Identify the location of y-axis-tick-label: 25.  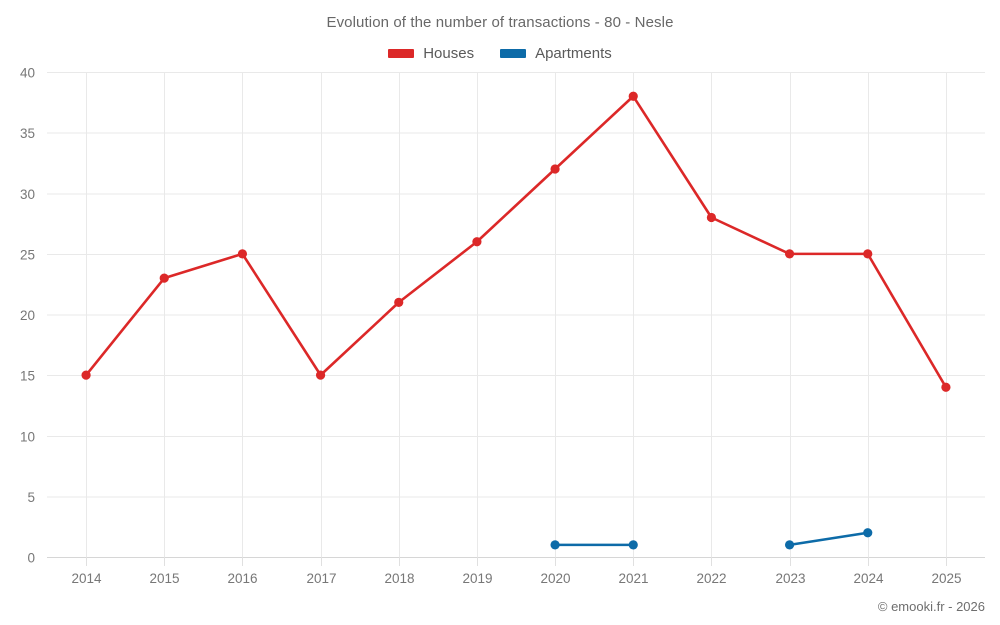
(27, 254).